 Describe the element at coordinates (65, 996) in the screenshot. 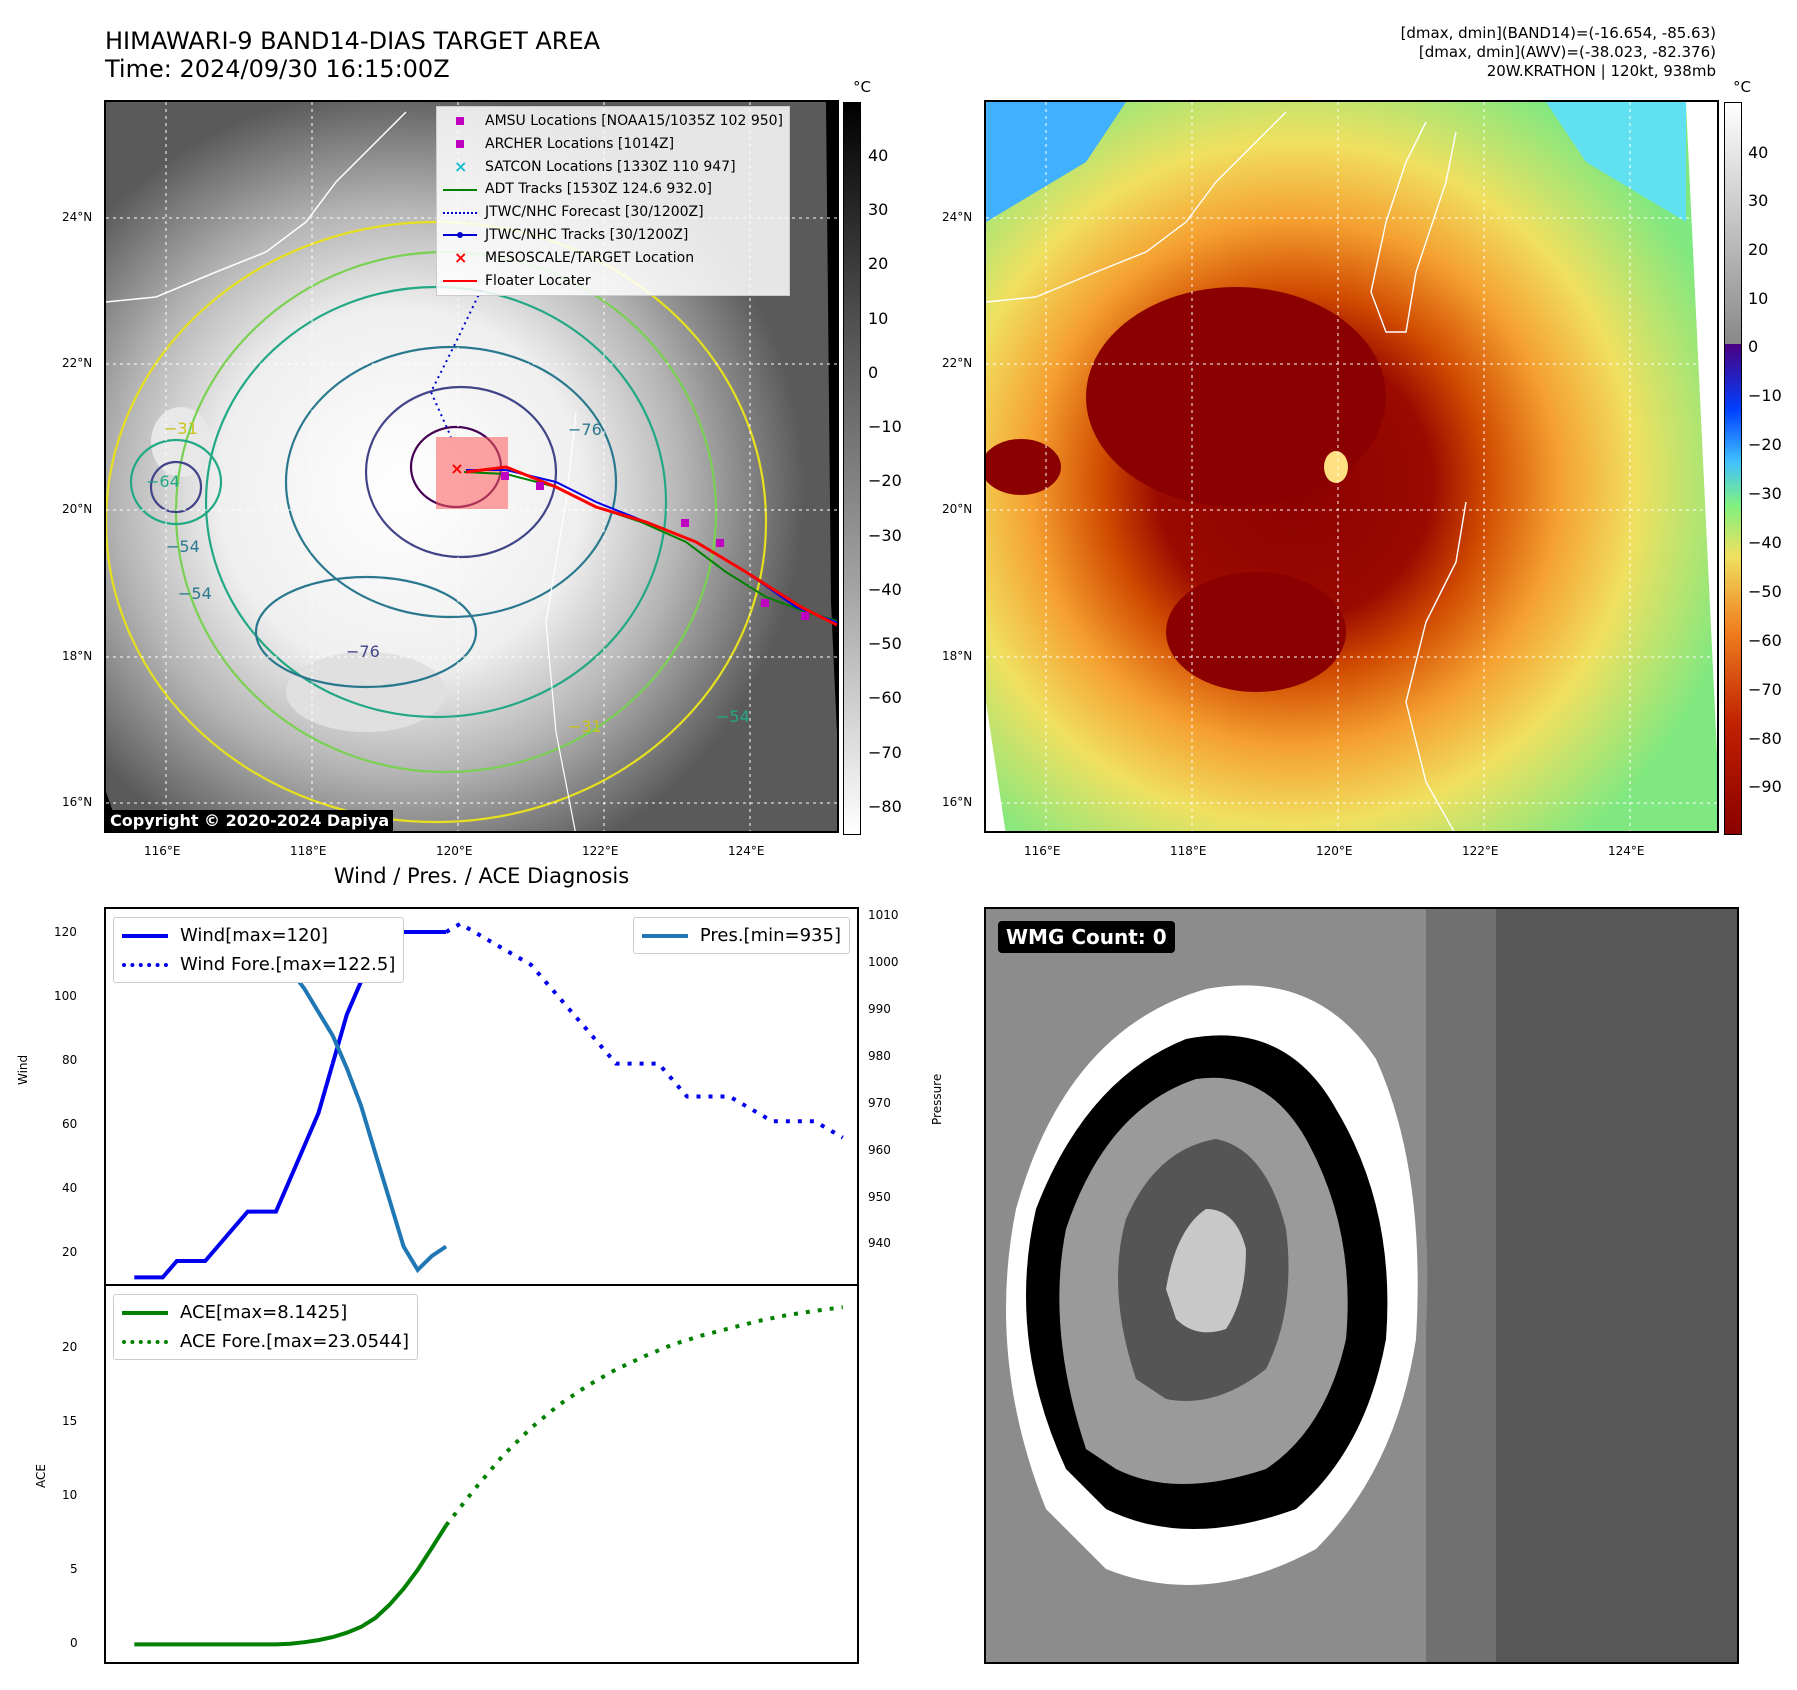

I see `wind-tick: 100` at that location.